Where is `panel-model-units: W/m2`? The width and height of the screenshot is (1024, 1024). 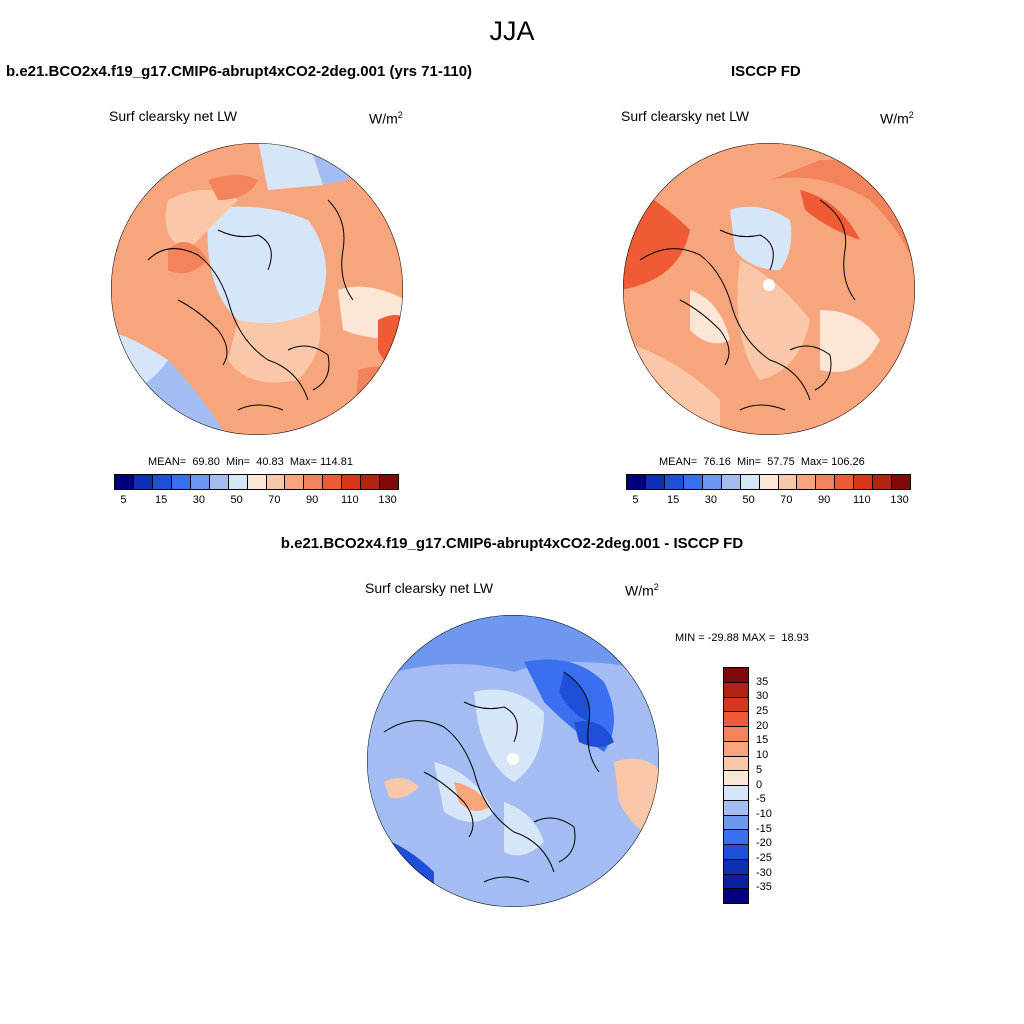 panel-model-units: W/m2 is located at coordinates (386, 118).